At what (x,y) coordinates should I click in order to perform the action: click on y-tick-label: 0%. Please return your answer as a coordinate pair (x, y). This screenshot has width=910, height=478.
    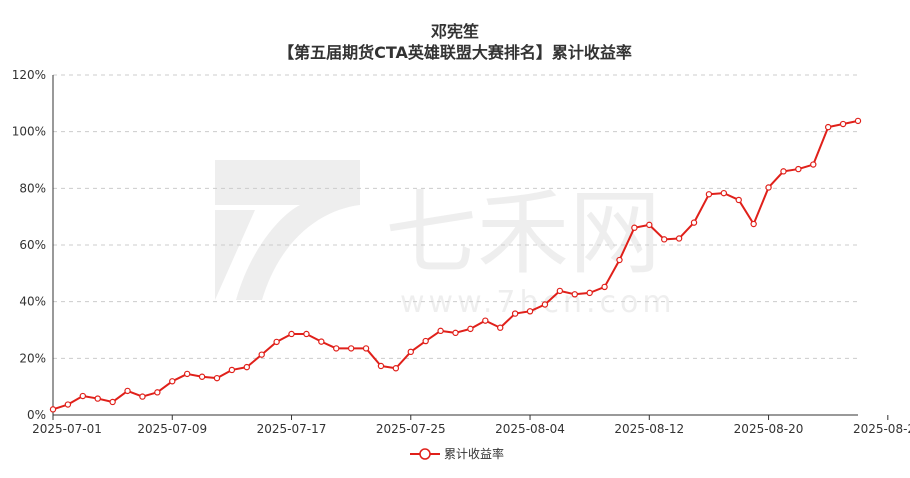
    Looking at the image, I should click on (36, 415).